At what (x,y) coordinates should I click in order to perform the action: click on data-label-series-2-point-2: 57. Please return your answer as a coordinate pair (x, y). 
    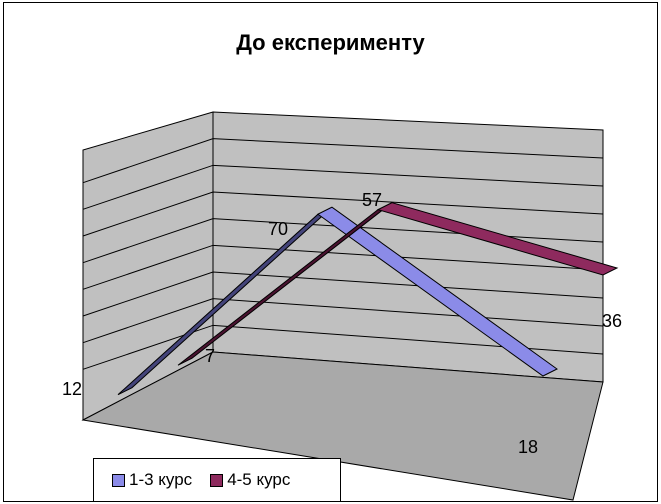
    Looking at the image, I should click on (372, 200).